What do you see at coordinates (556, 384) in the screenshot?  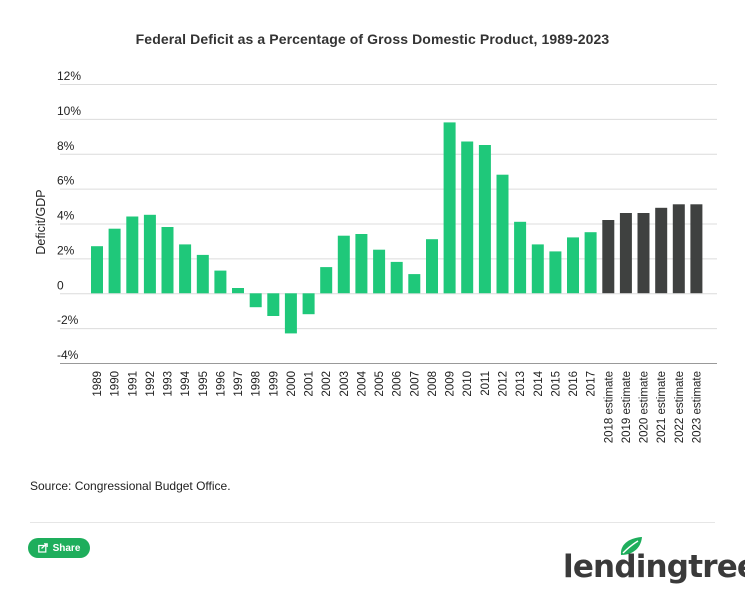 I see `x-tick-label: 2015` at bounding box center [556, 384].